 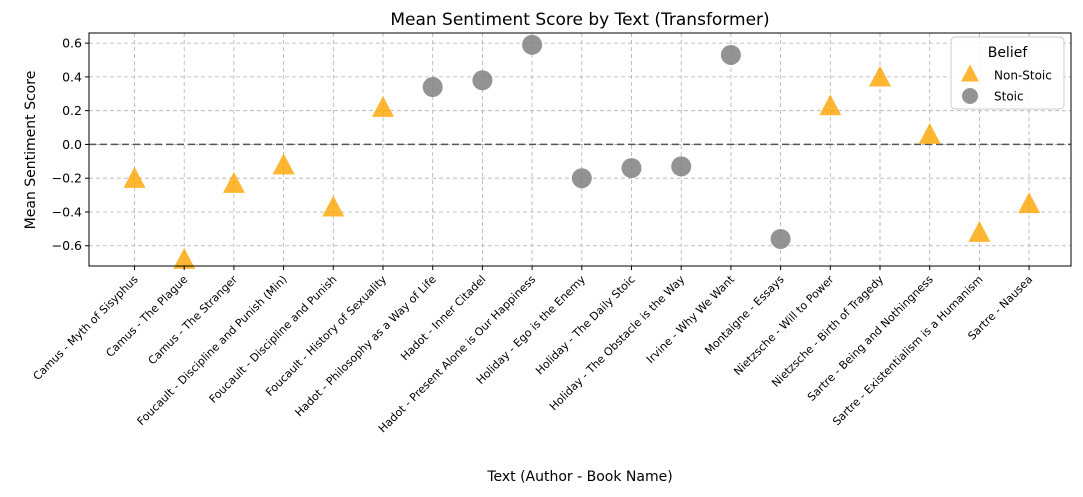 I want to click on legend: Belief Non-Stoic Stoic, so click(x=1007, y=73).